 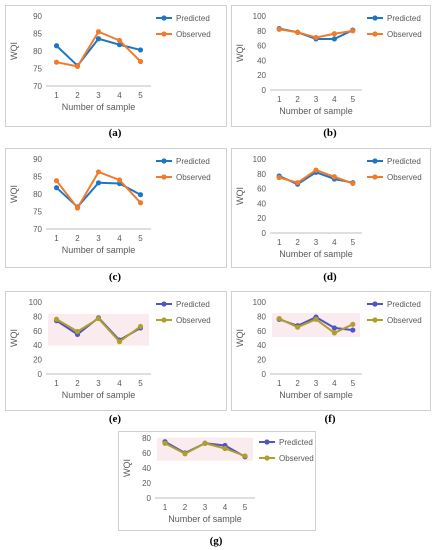 I want to click on caption-b: (b), so click(x=330, y=133).